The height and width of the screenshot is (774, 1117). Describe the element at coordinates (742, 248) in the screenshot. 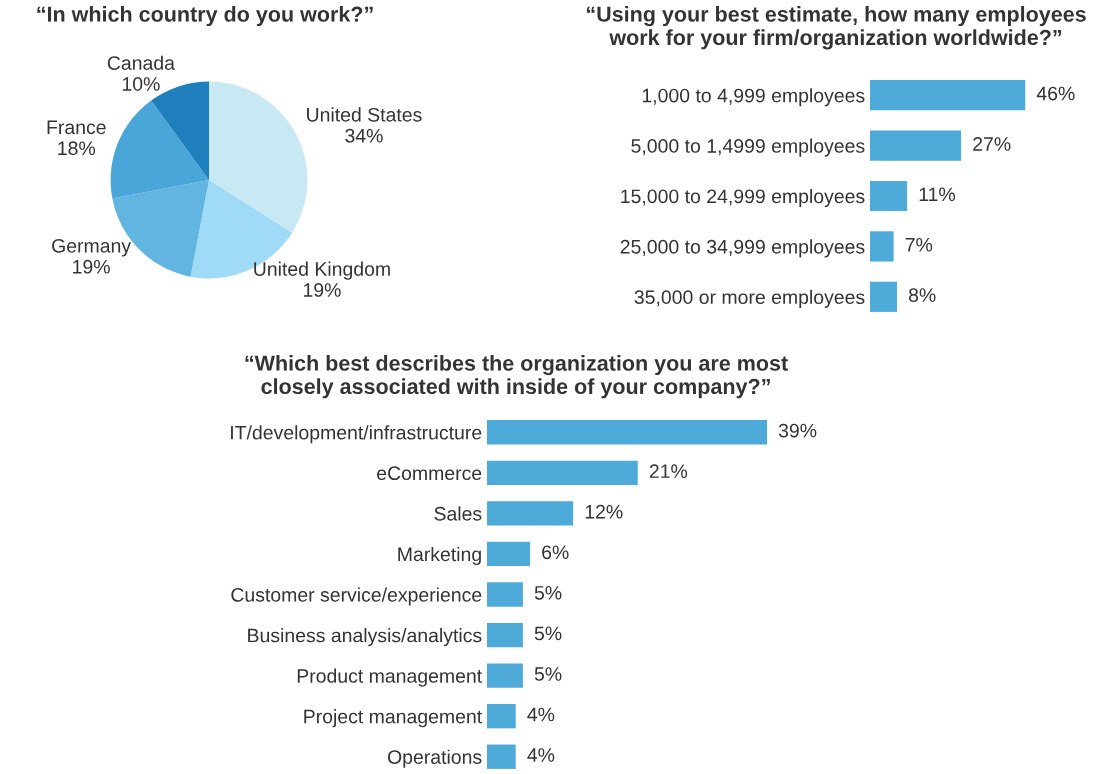

I see `y-tick-label: 25,000 to 34,999 employees` at that location.